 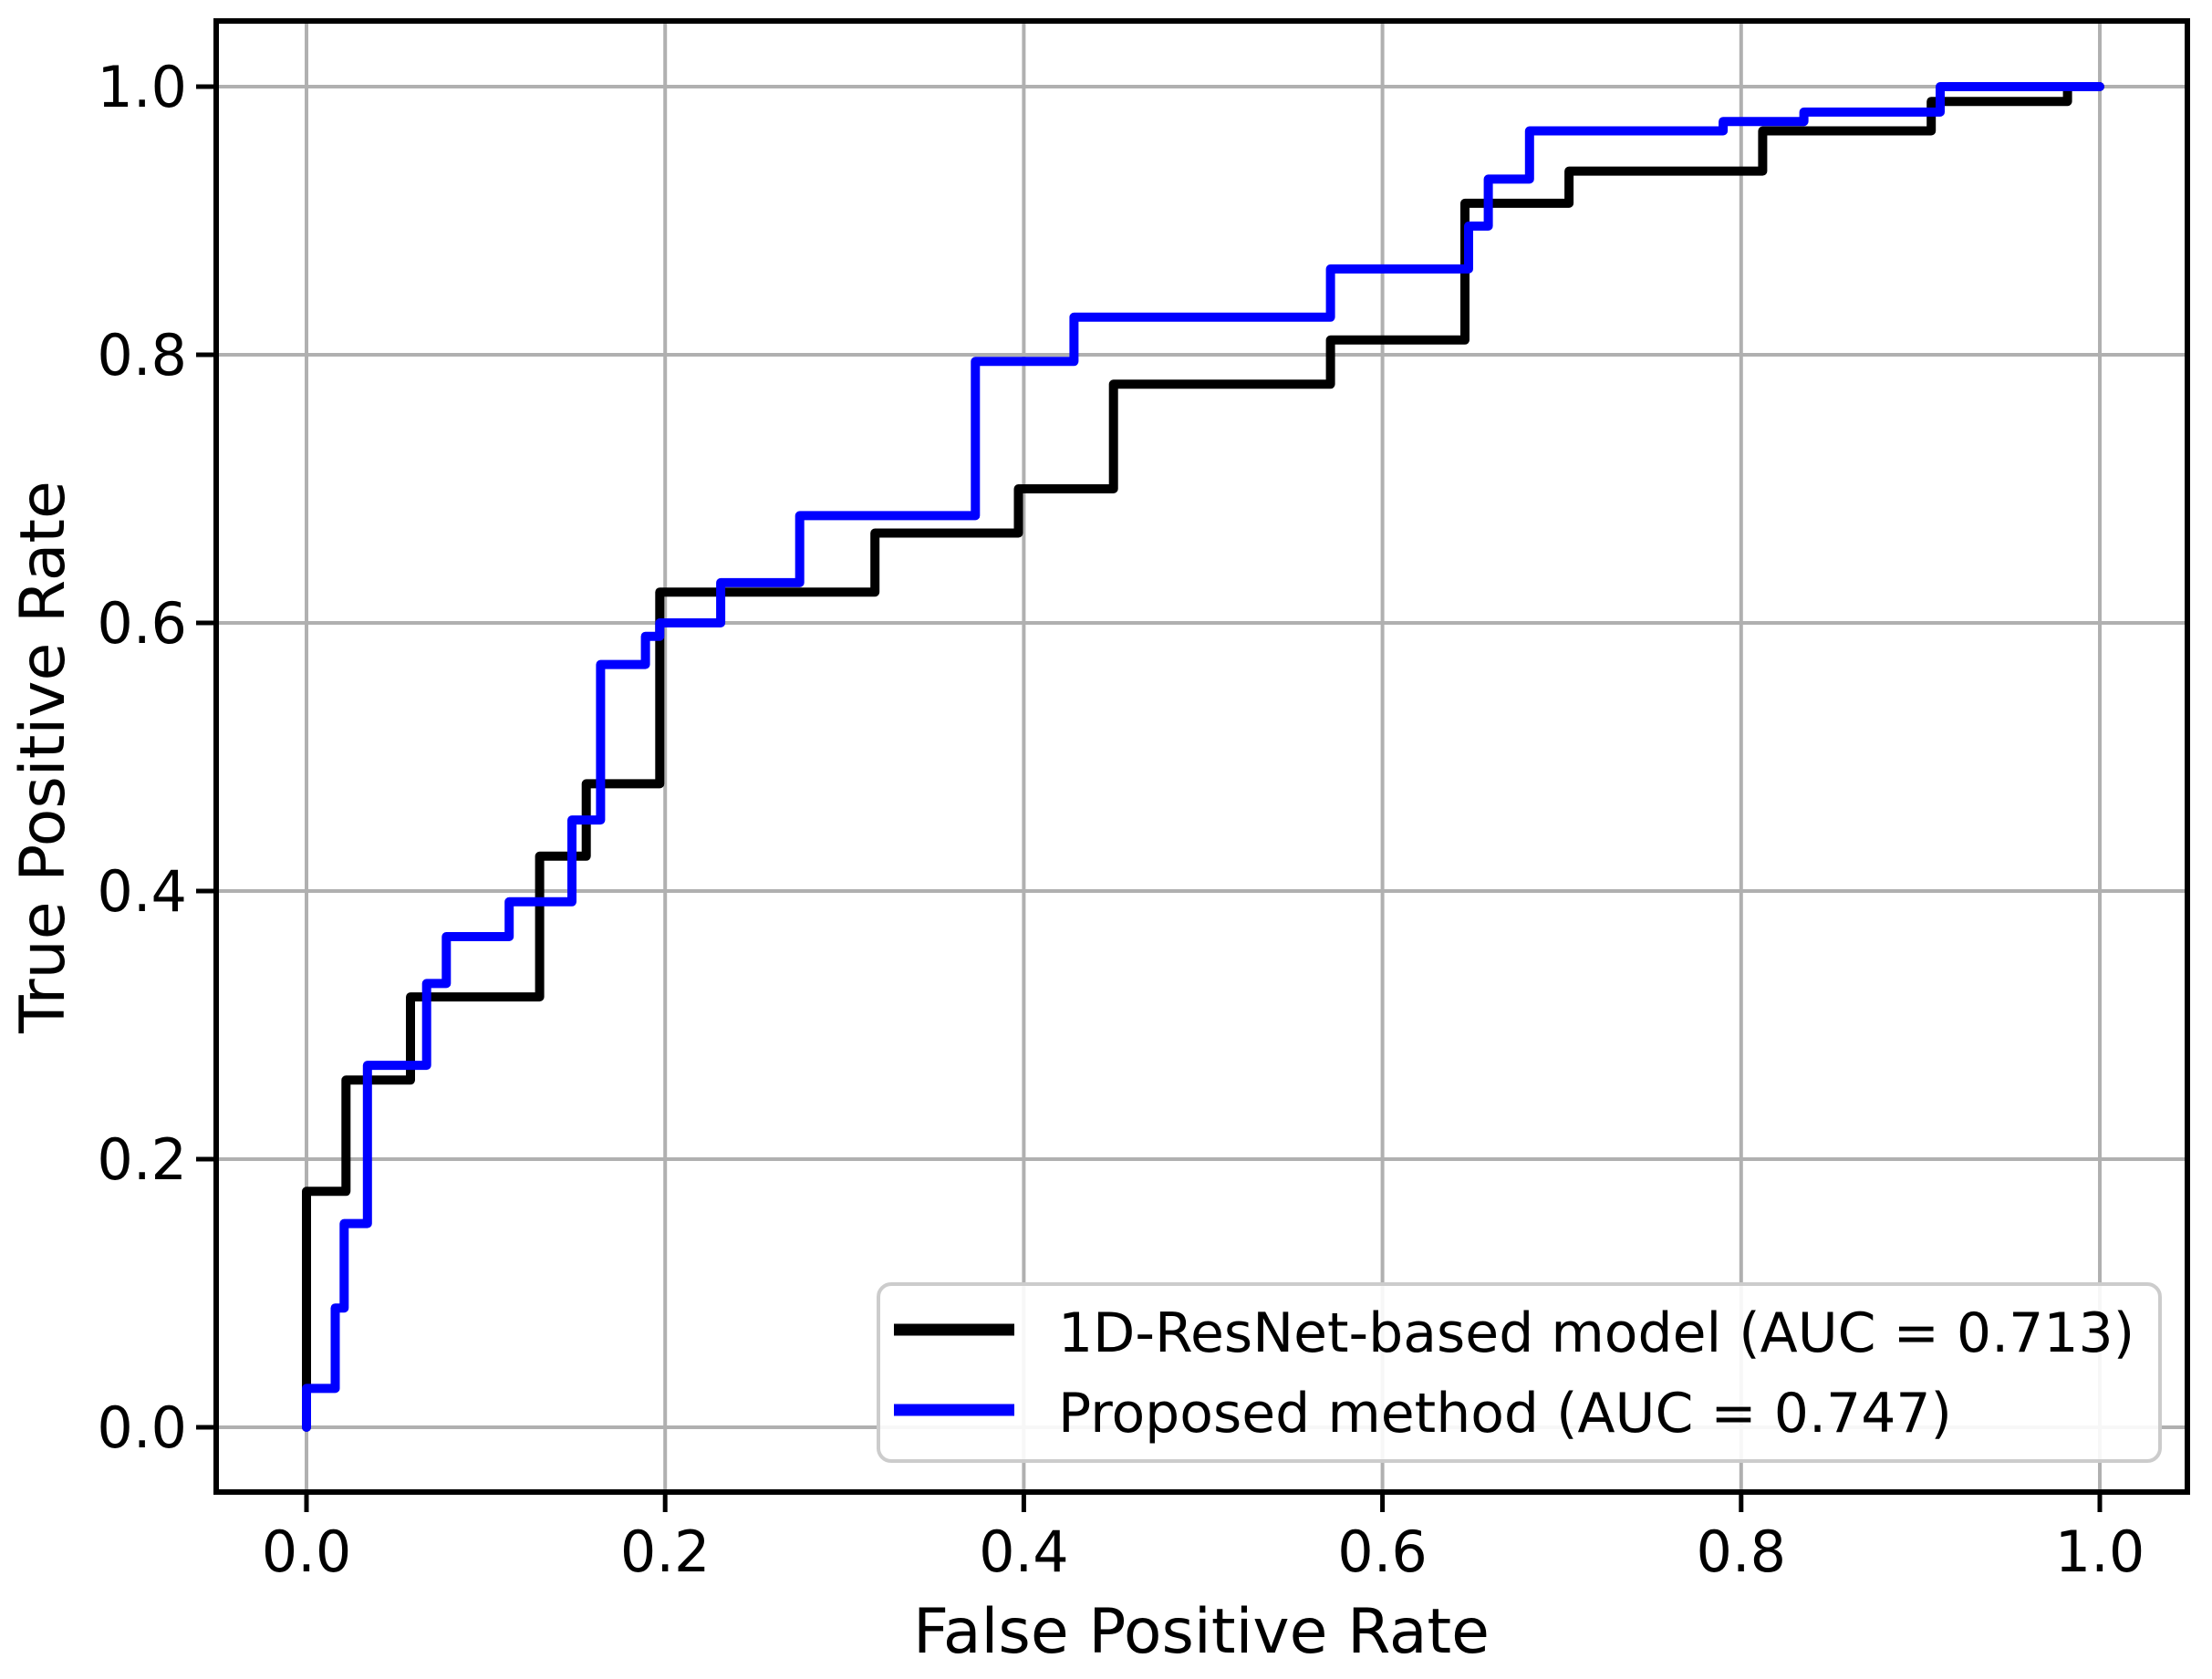 I want to click on x-tick-label: 0.8, so click(x=1741, y=1551).